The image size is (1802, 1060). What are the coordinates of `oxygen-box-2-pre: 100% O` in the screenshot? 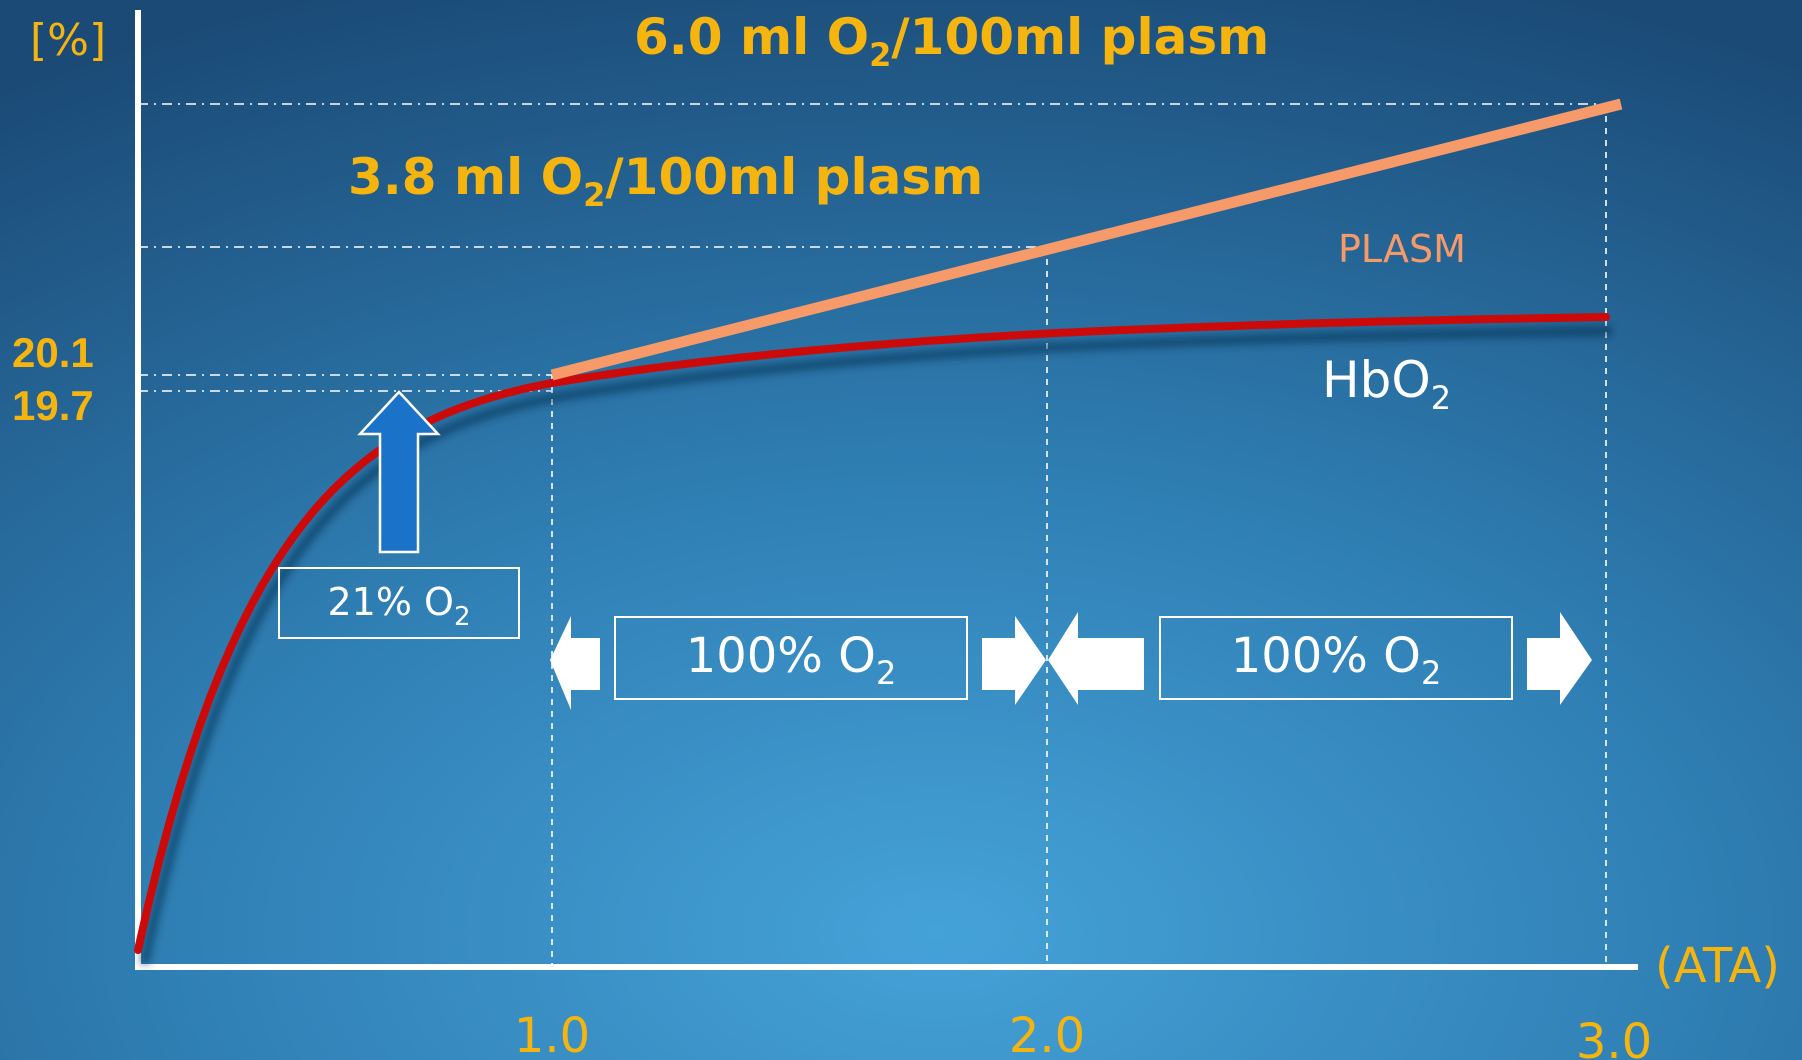 It's located at (1326, 656).